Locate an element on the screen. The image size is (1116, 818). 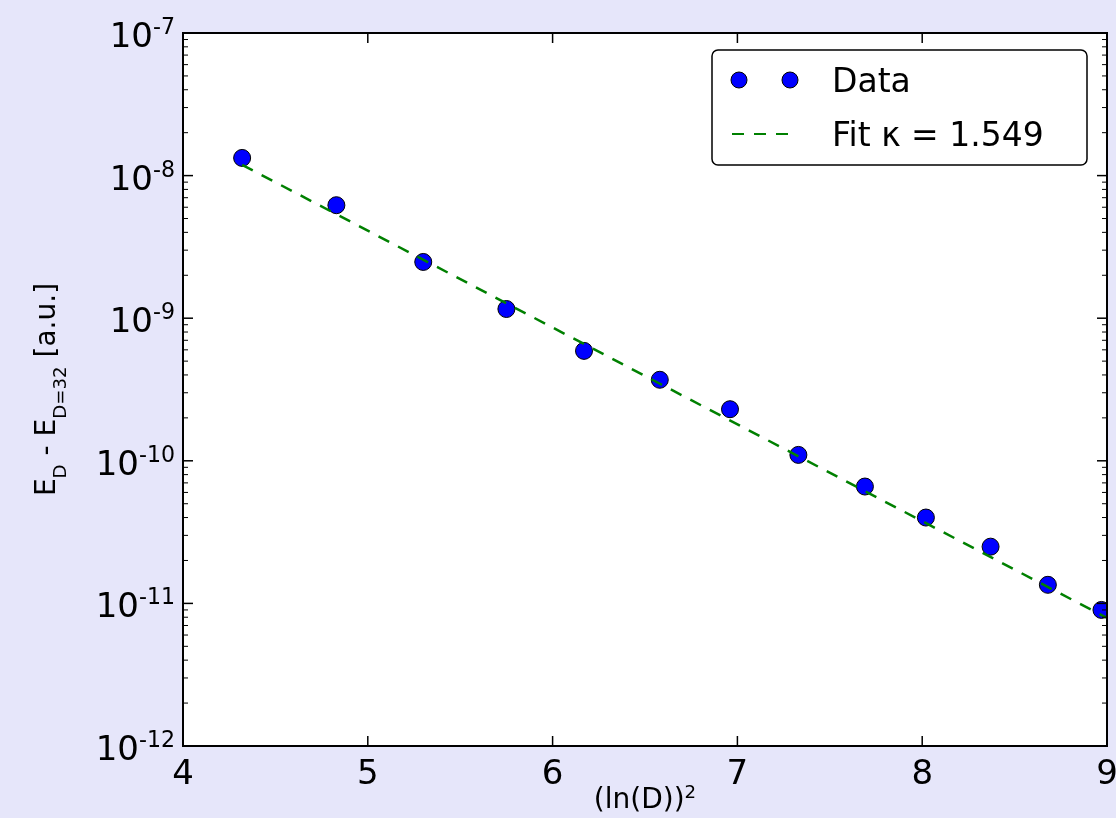
x-tick-label: 6 is located at coordinates (552, 772).